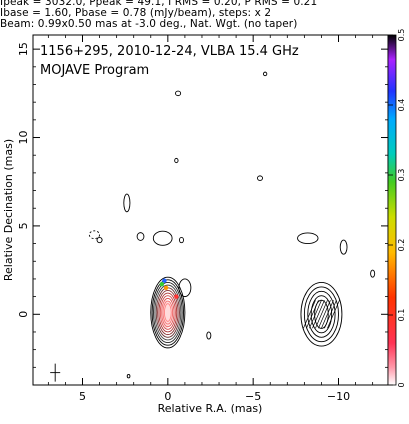 This screenshot has width=409, height=424. I want to click on chart-title: 1156+295, 2010-12-24, VLBA 15.4 GHz, so click(169, 51).